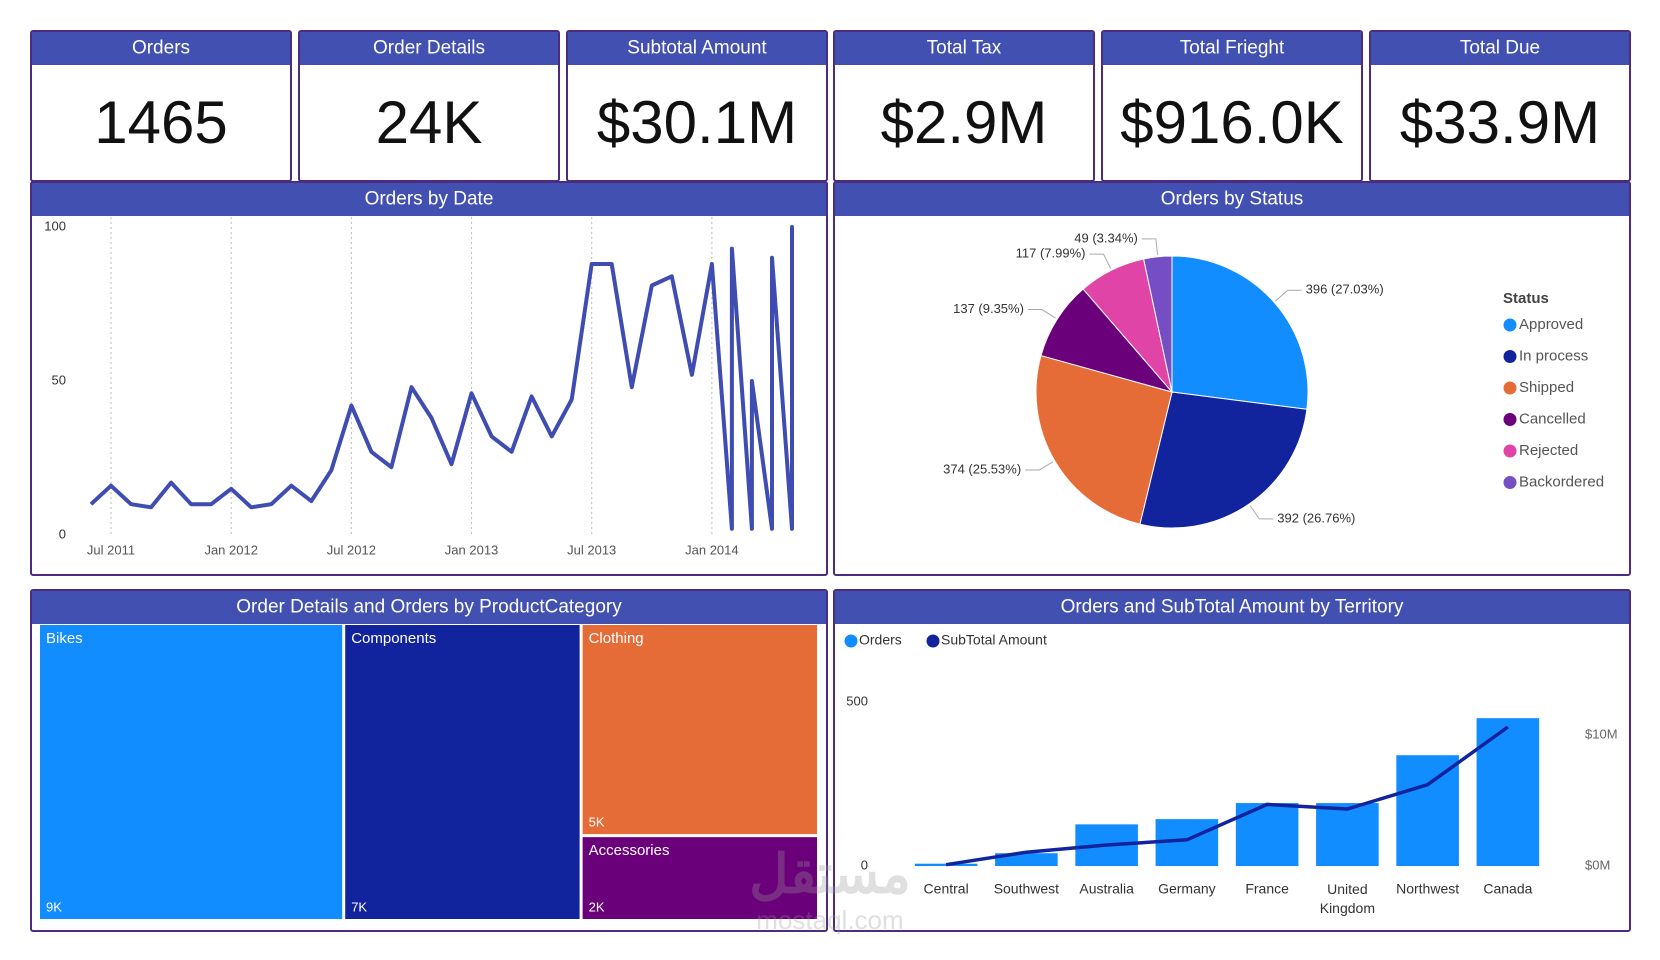 The image size is (1660, 960). Describe the element at coordinates (351, 549) in the screenshot. I see `x-tick-label: Jul 2012` at that location.